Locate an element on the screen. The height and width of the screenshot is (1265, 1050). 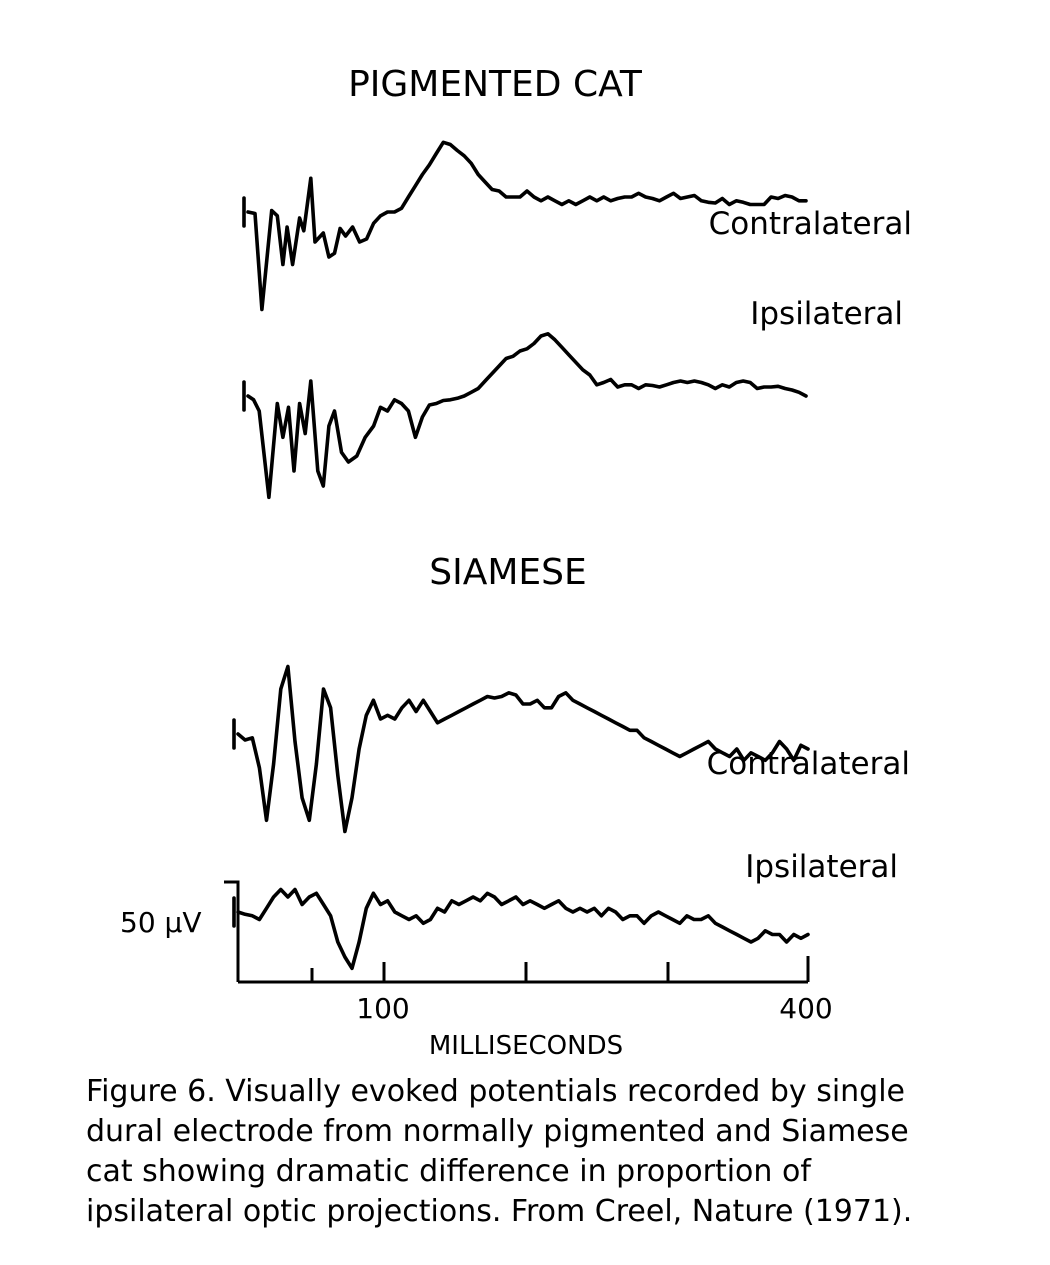
siamese-ipsilateral-label: Ipsilateral is located at coordinates (821, 867).